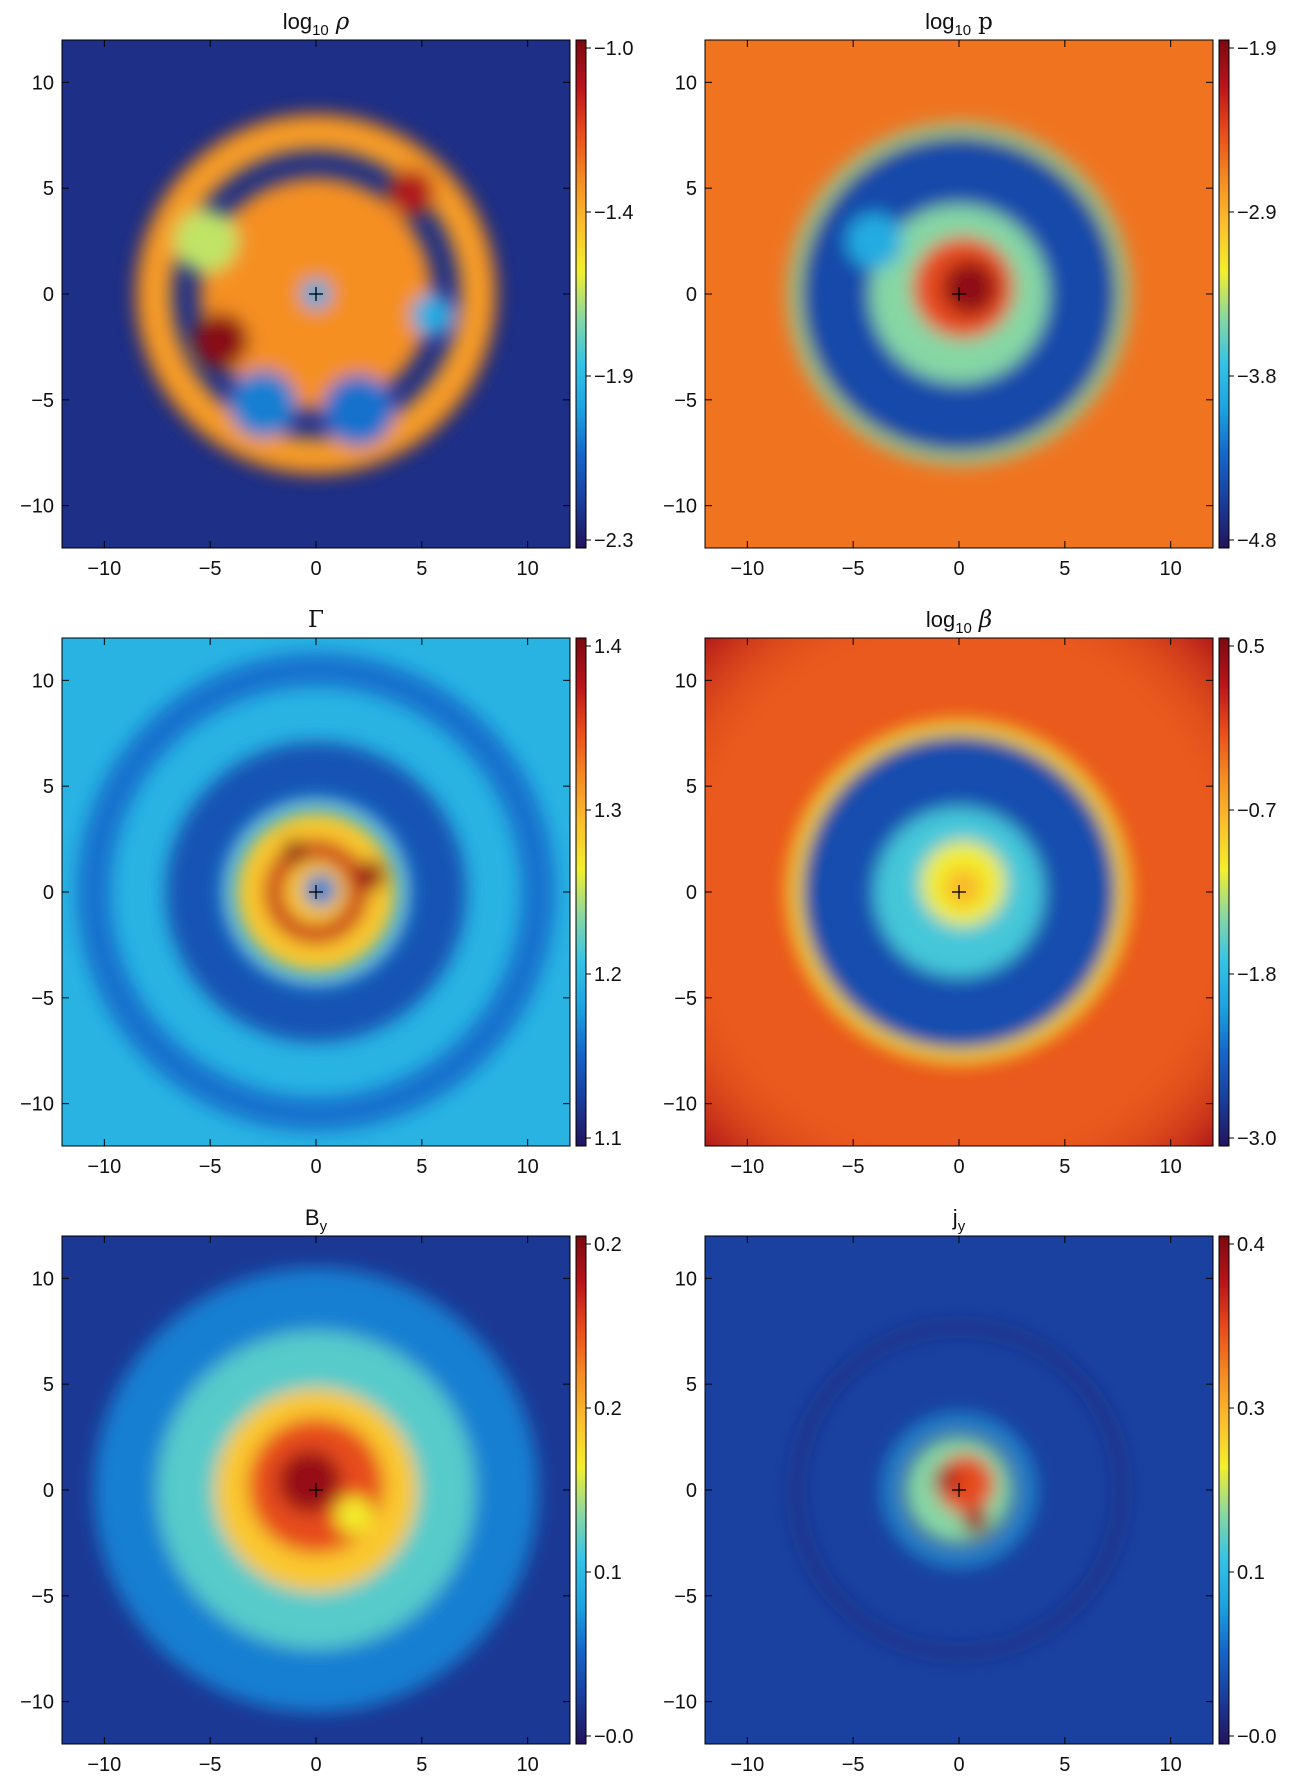 This screenshot has width=1296, height=1781. I want to click on panel-title: log10 ρ, so click(316, 24).